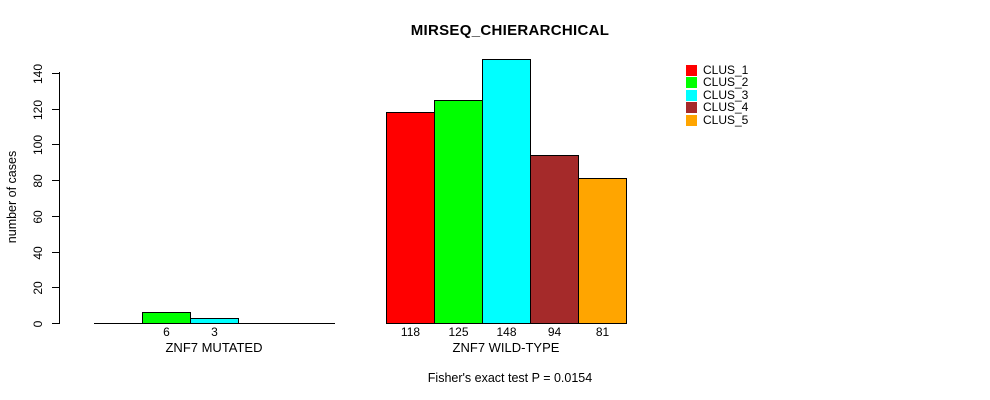  Describe the element at coordinates (510, 378) in the screenshot. I see `fisher-test-note: Fisher's exact test P = 0.0154` at that location.